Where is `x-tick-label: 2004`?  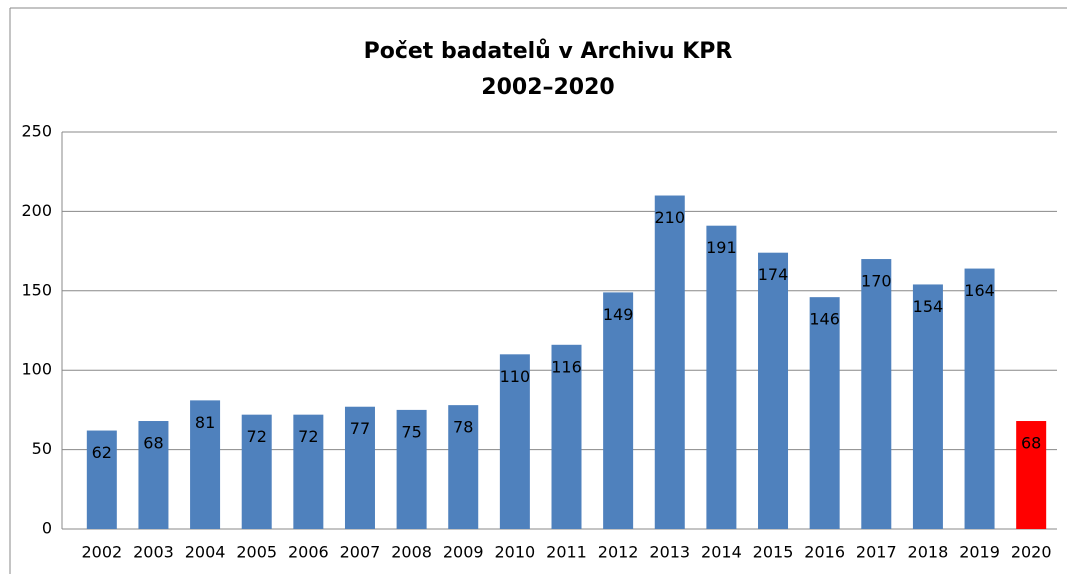
x-tick-label: 2004 is located at coordinates (205, 552).